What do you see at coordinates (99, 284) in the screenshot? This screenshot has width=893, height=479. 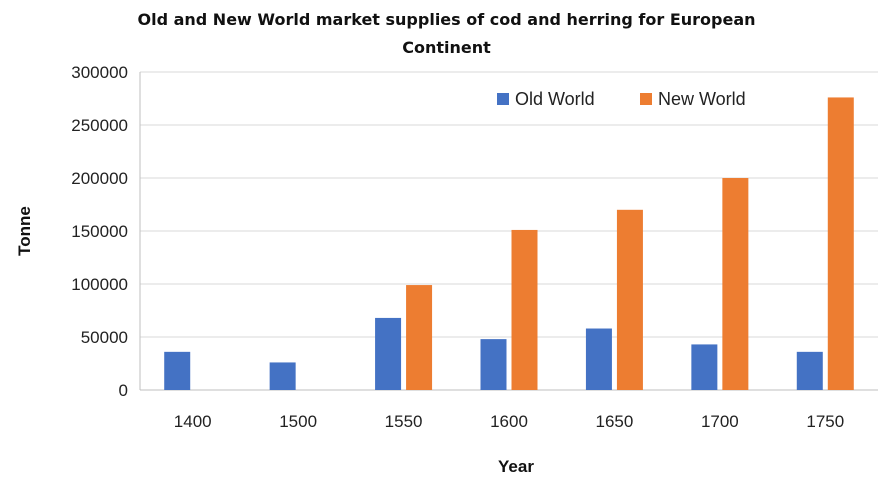 I see `y-tick-label: 100000` at bounding box center [99, 284].